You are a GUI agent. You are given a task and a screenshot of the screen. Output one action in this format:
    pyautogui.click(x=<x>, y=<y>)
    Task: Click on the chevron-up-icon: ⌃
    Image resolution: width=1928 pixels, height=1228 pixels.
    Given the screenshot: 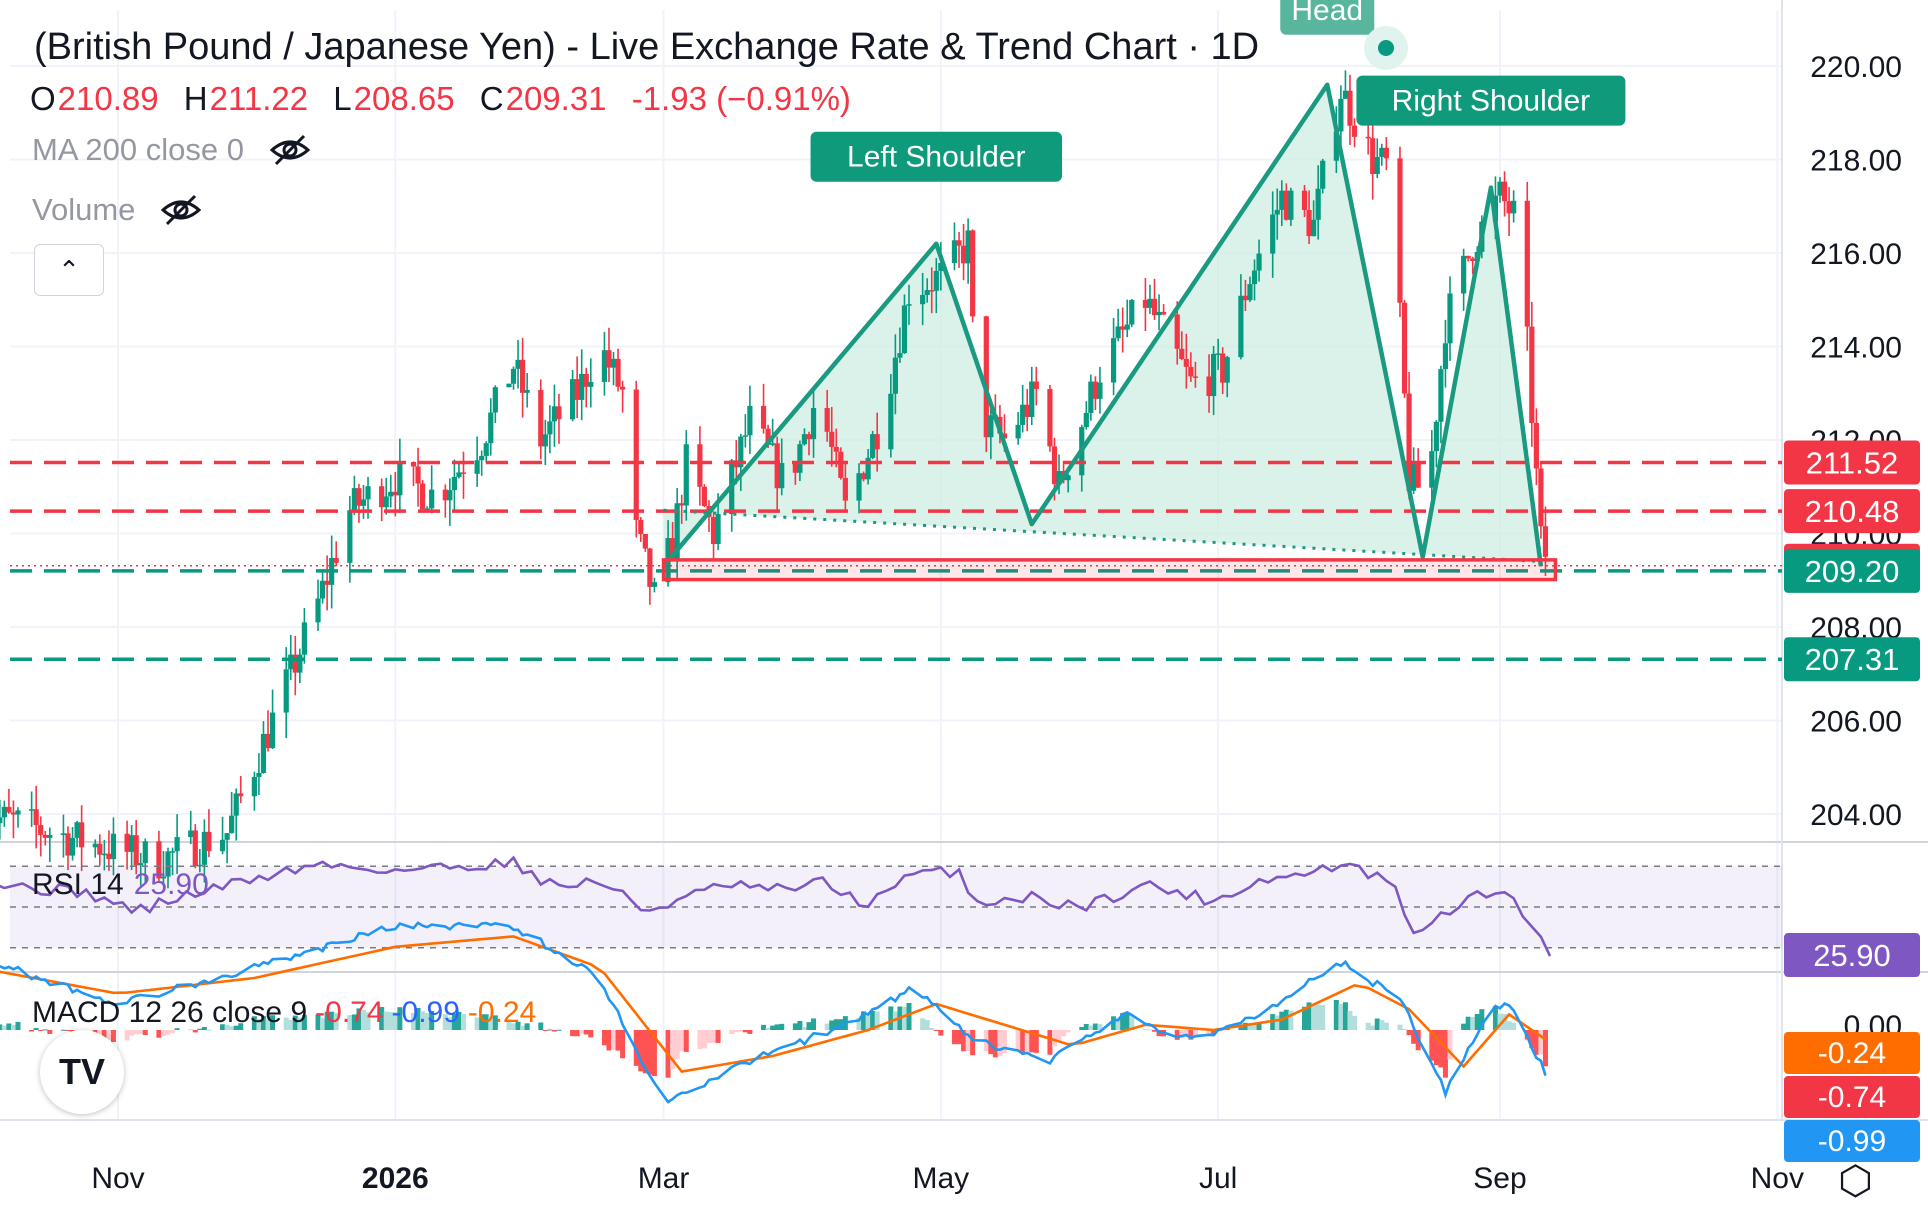 What is the action you would take?
    pyautogui.click(x=69, y=269)
    